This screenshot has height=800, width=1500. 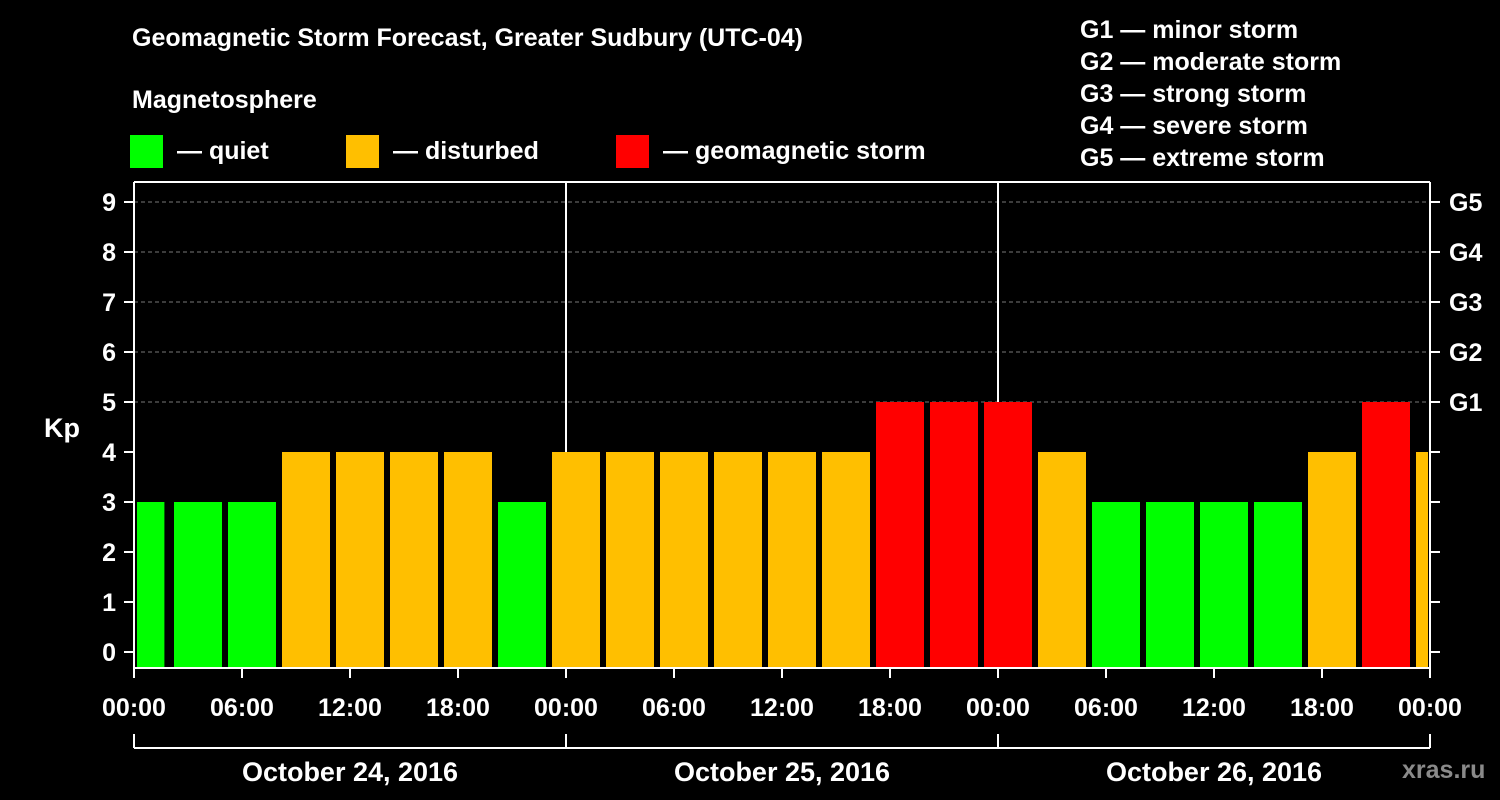 What do you see at coordinates (1444, 770) in the screenshot?
I see `watermark: xras.ru` at bounding box center [1444, 770].